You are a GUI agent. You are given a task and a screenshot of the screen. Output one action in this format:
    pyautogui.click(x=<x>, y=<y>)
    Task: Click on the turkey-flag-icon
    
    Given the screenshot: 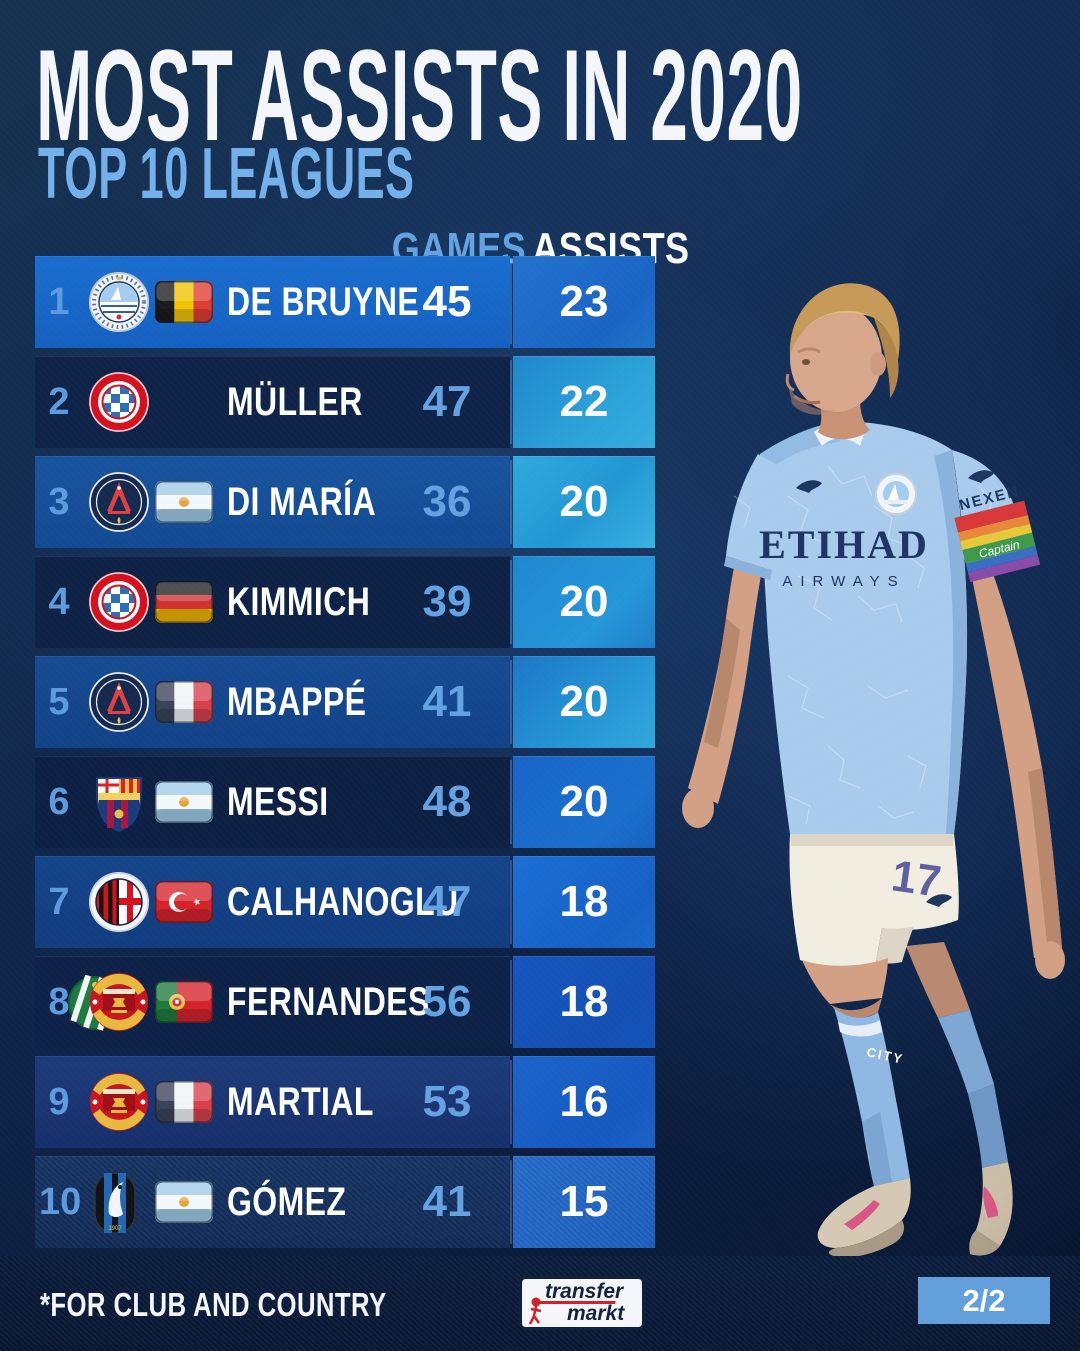 What is the action you would take?
    pyautogui.click(x=184, y=902)
    